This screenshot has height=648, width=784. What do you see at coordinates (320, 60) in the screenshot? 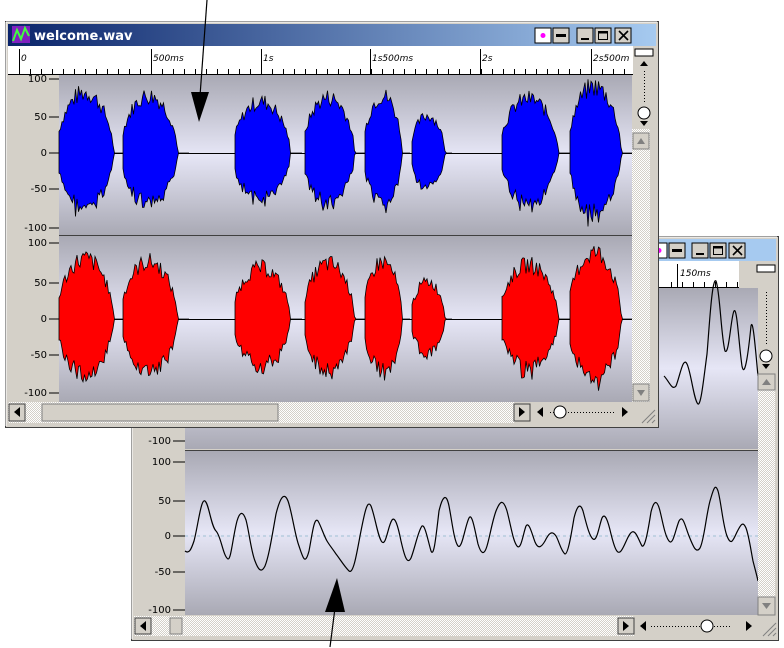
I see `time-ruler: 0 500ms 1s 1s500ms 2s 2s500m` at bounding box center [320, 60].